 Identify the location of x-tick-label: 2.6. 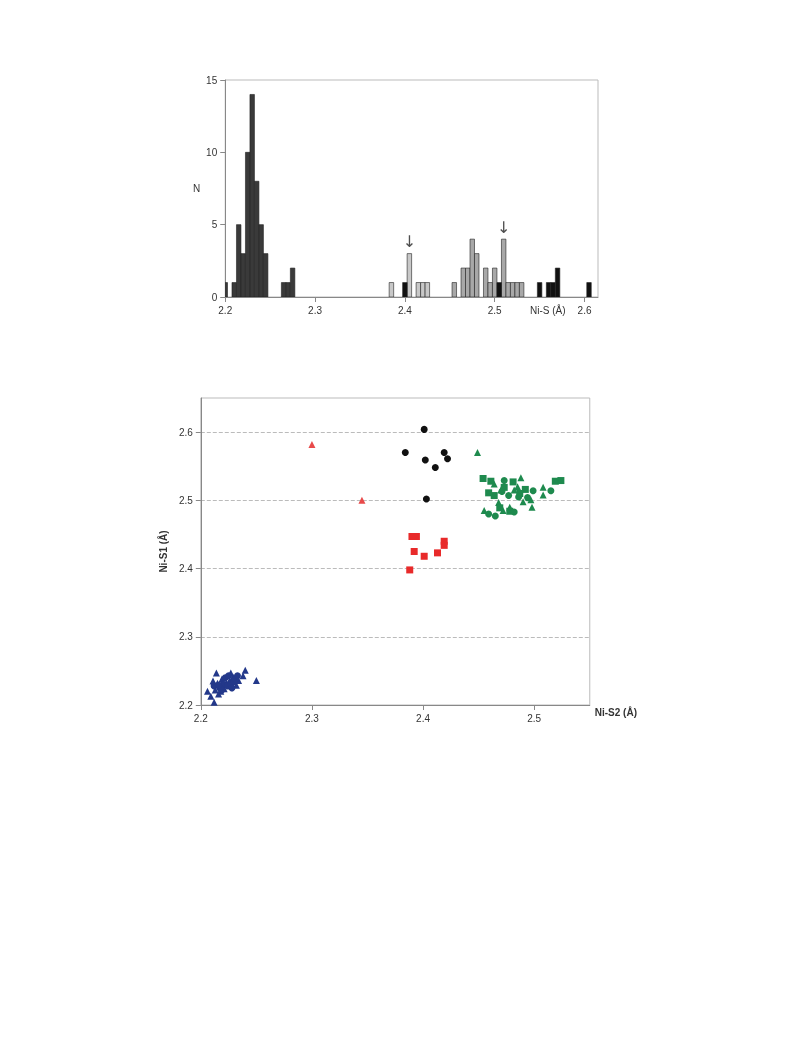
(584, 310).